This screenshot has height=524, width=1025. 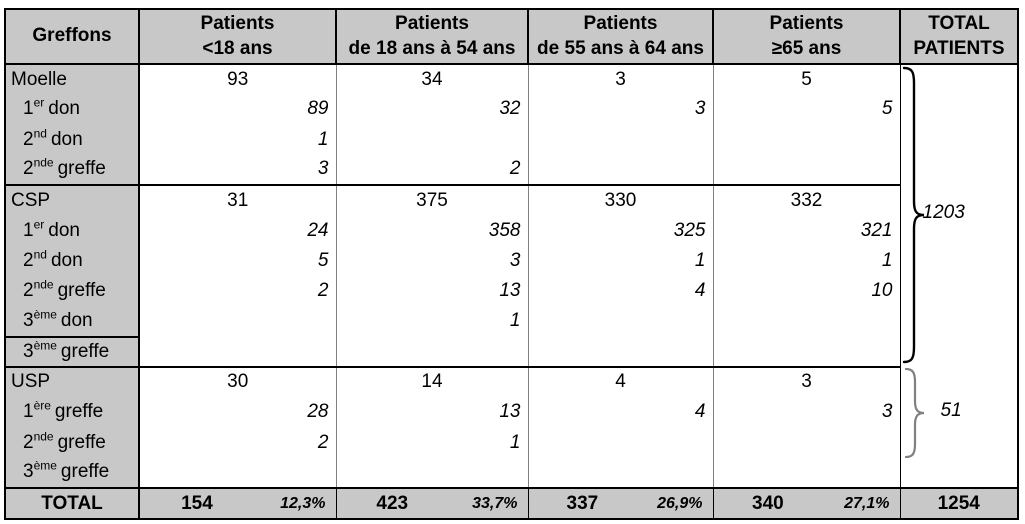 I want to click on row-label-cell: USP, so click(x=72, y=382).